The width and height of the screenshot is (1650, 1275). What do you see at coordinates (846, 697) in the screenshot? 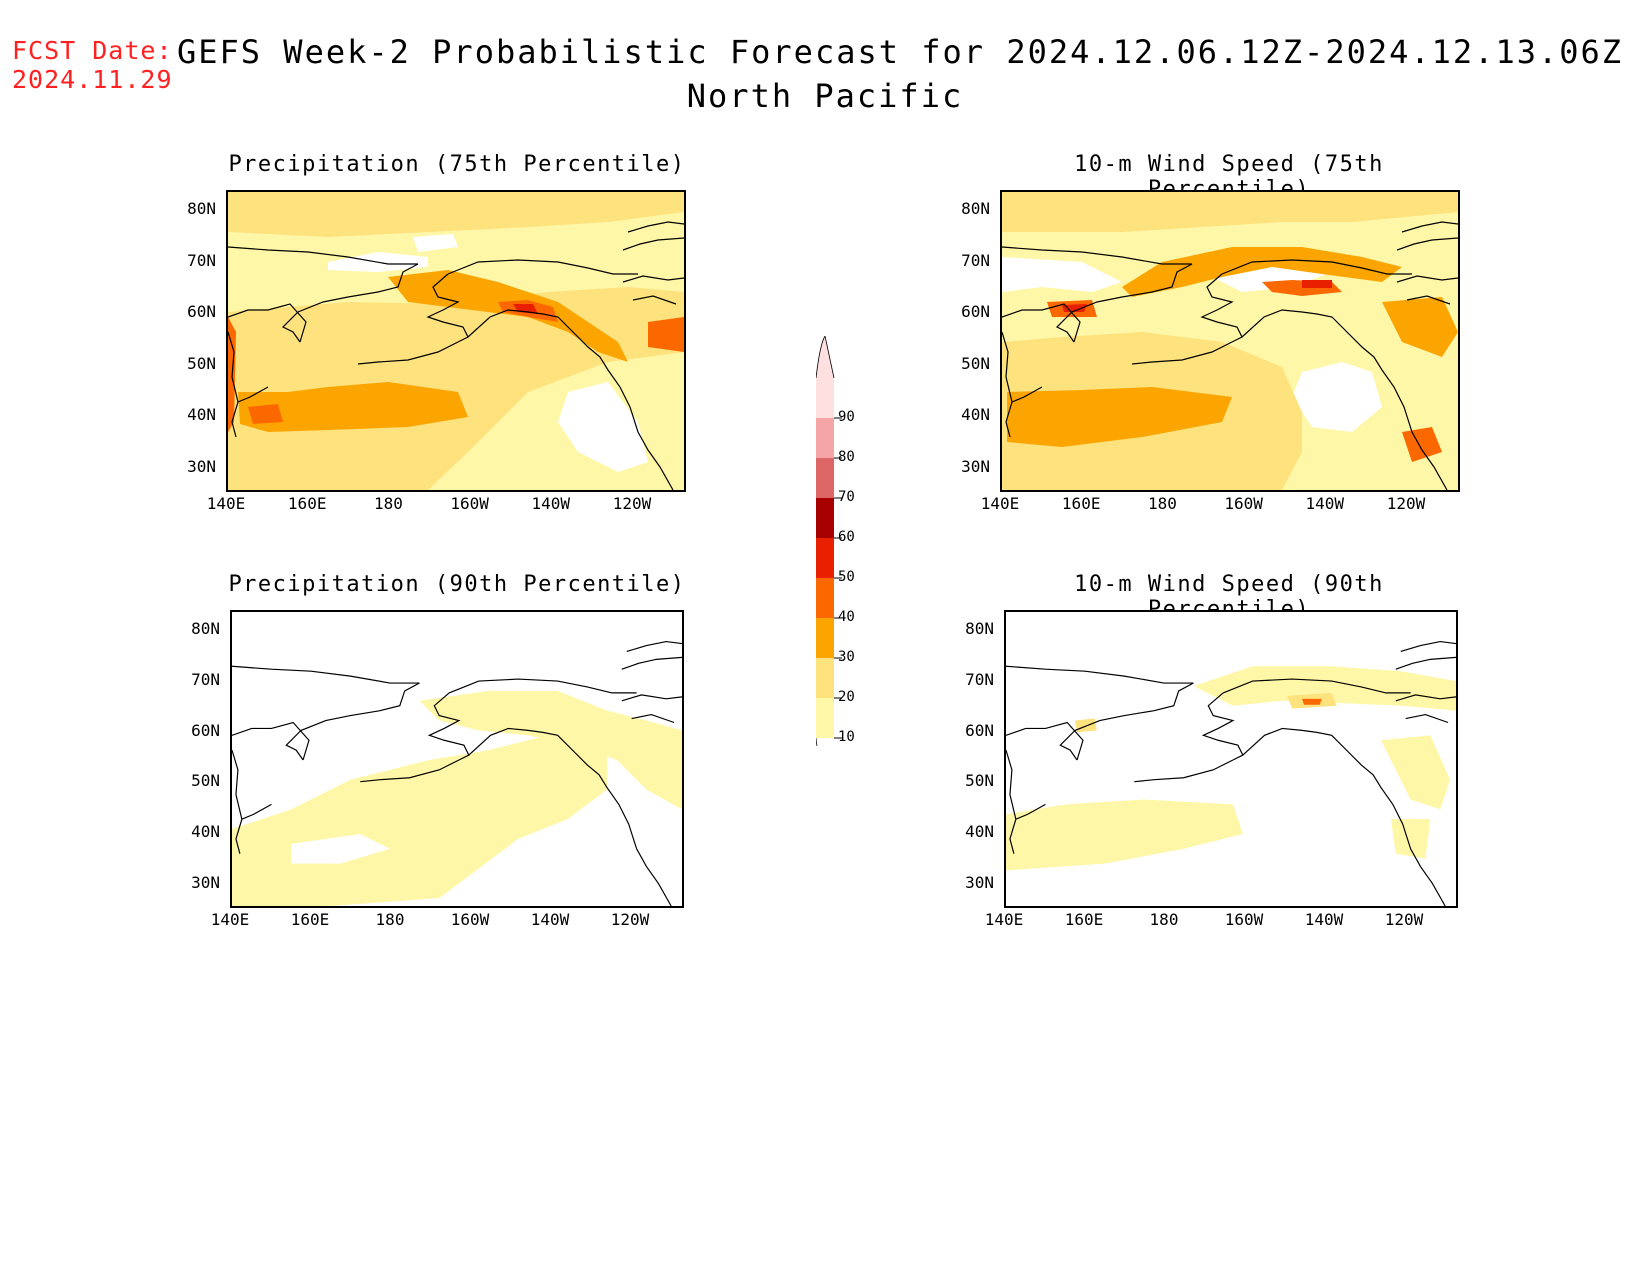
I see `colorbar-label: 20` at bounding box center [846, 697].